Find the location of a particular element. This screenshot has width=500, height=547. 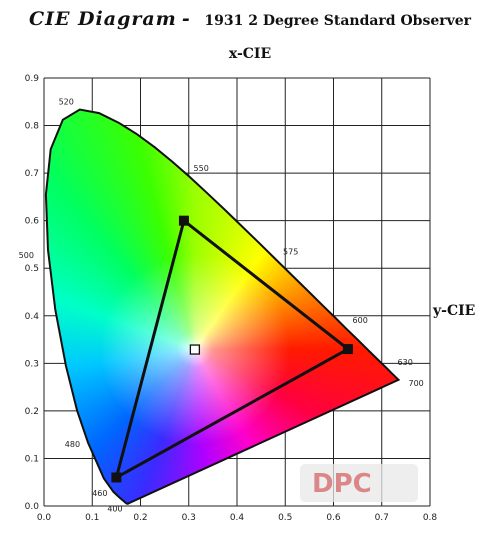

wavelength-label: 520 is located at coordinates (66, 101).